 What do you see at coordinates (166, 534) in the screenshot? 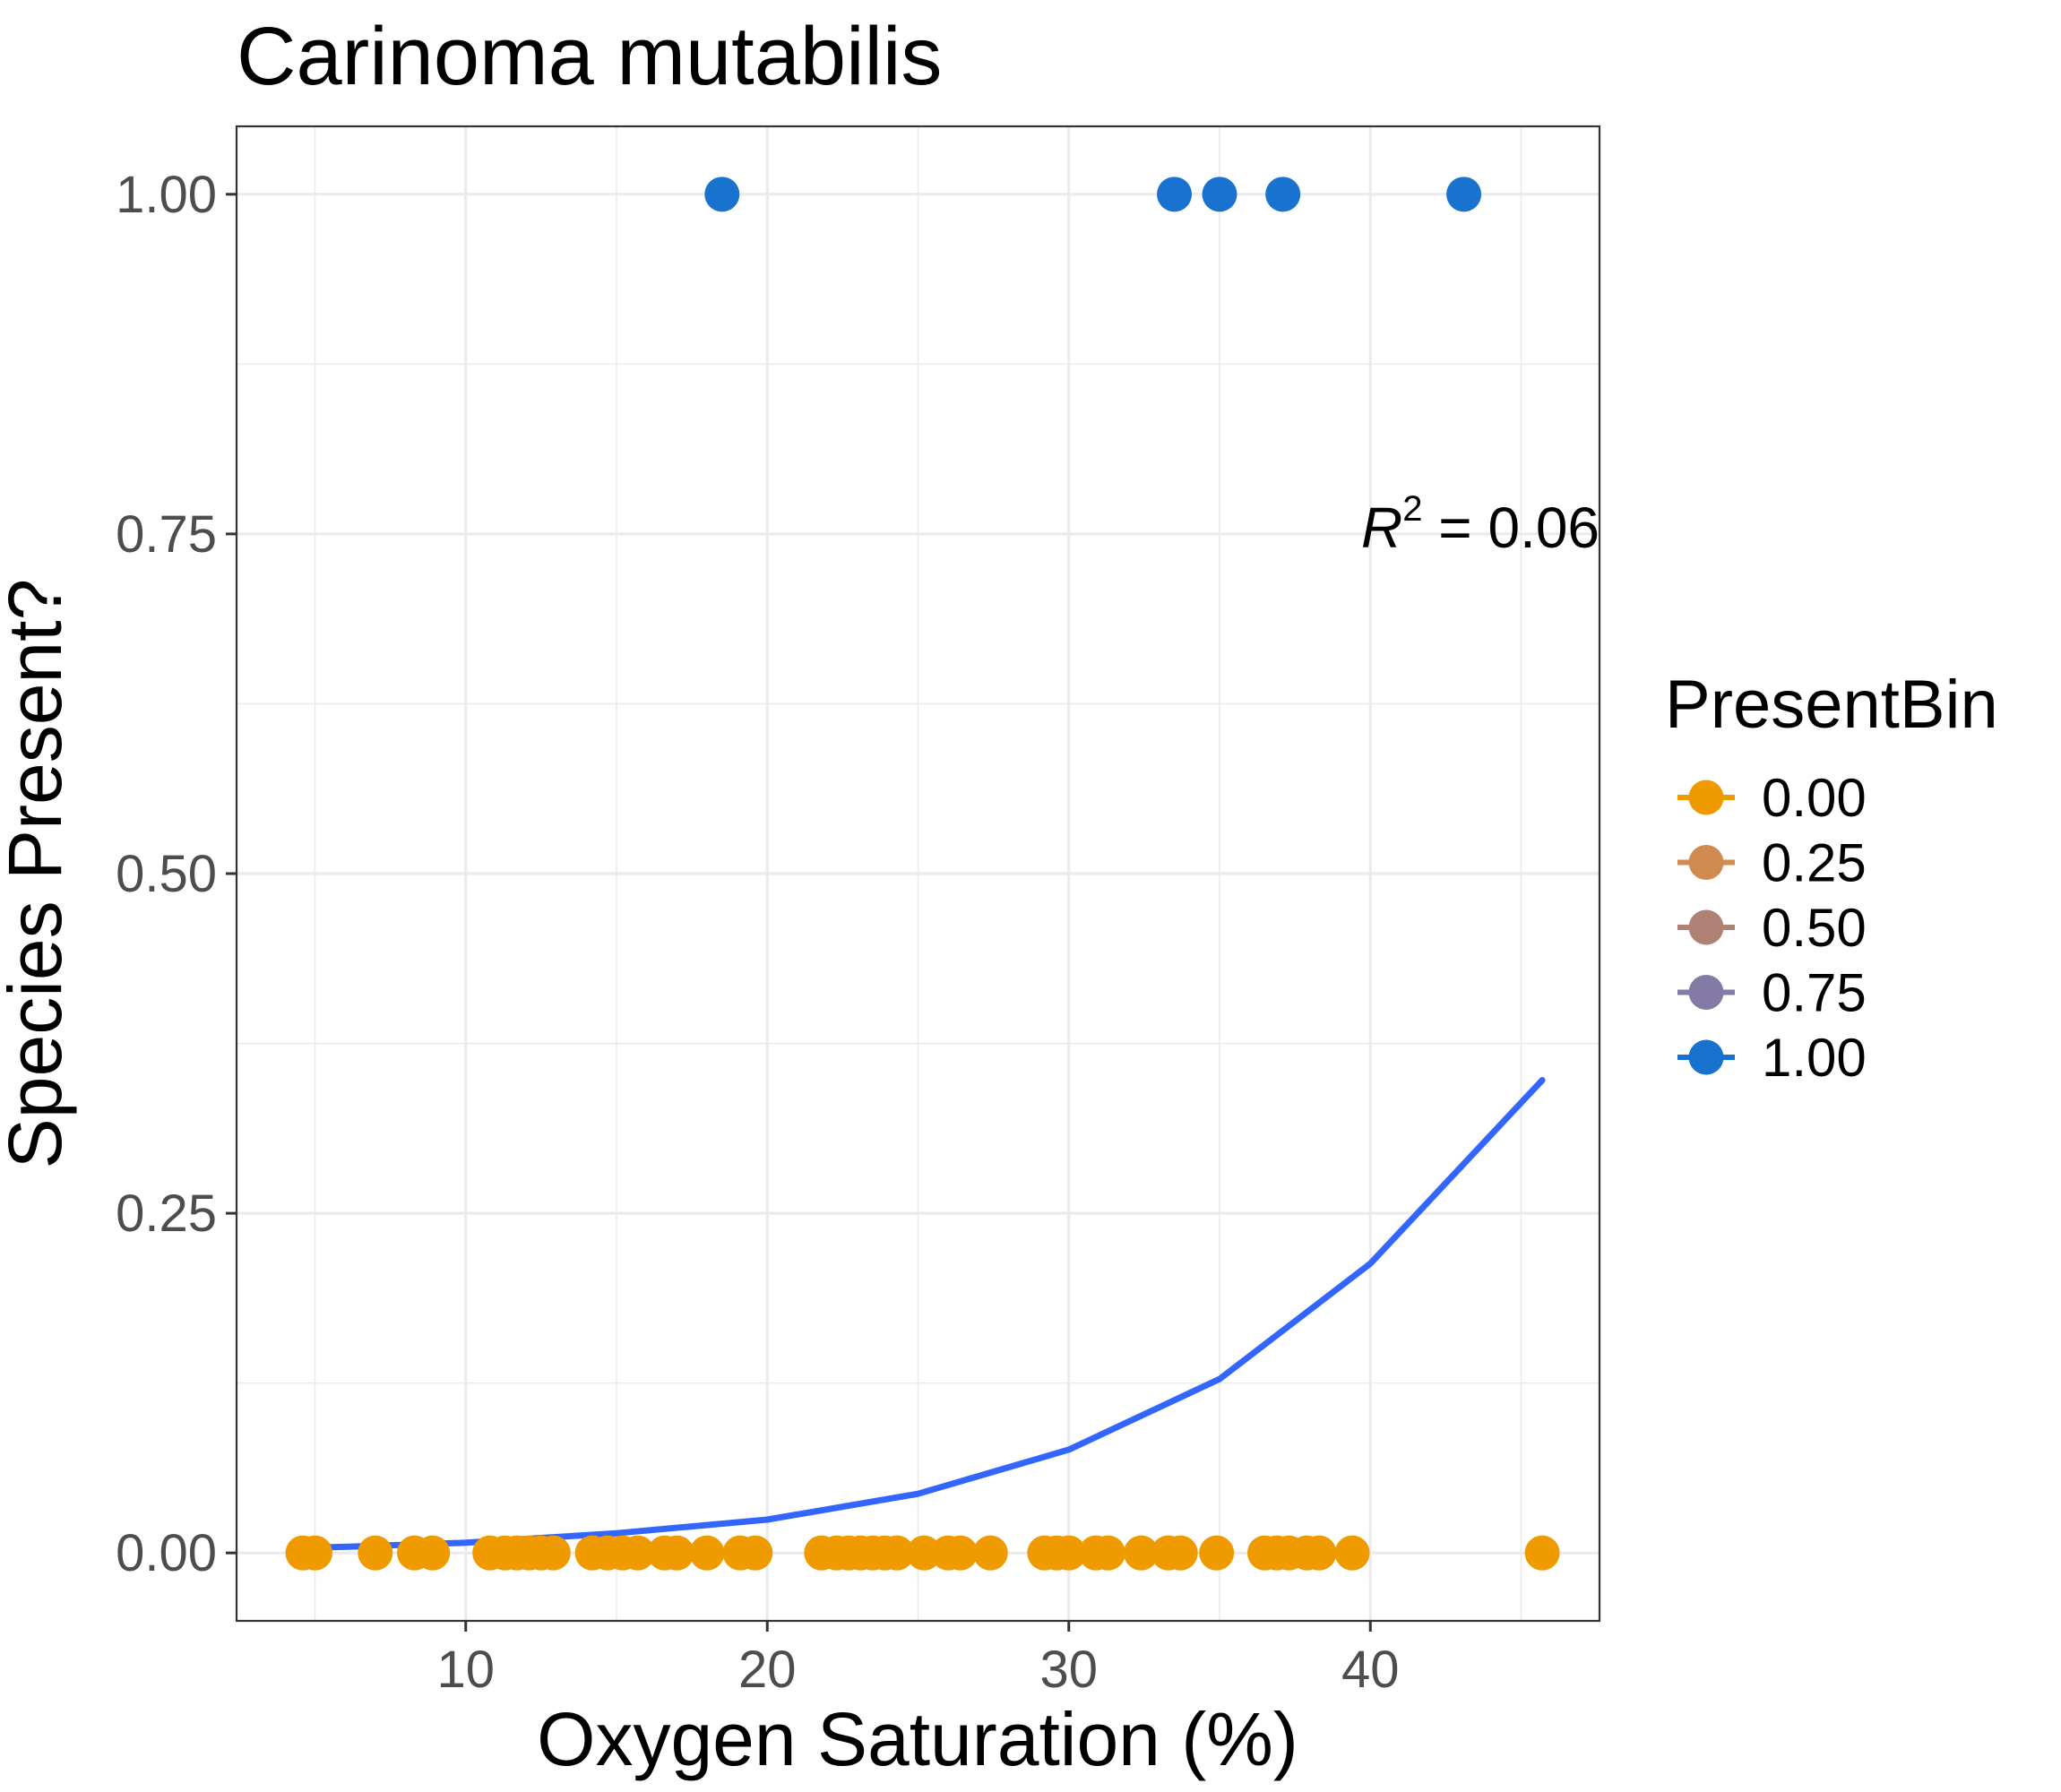
I see `y-tick-label: 0.75` at bounding box center [166, 534].